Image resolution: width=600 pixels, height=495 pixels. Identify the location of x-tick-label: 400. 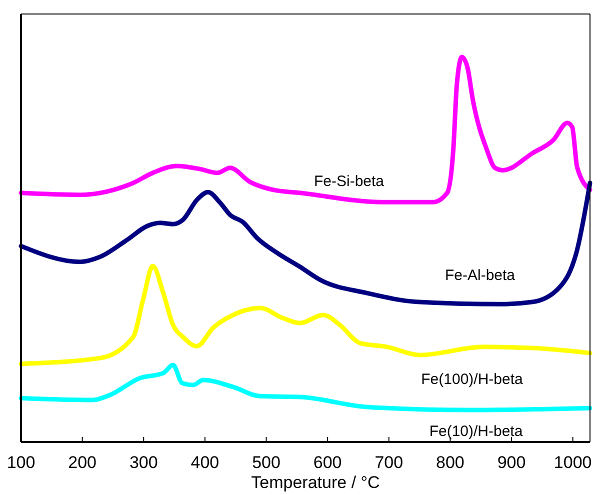
(205, 462).